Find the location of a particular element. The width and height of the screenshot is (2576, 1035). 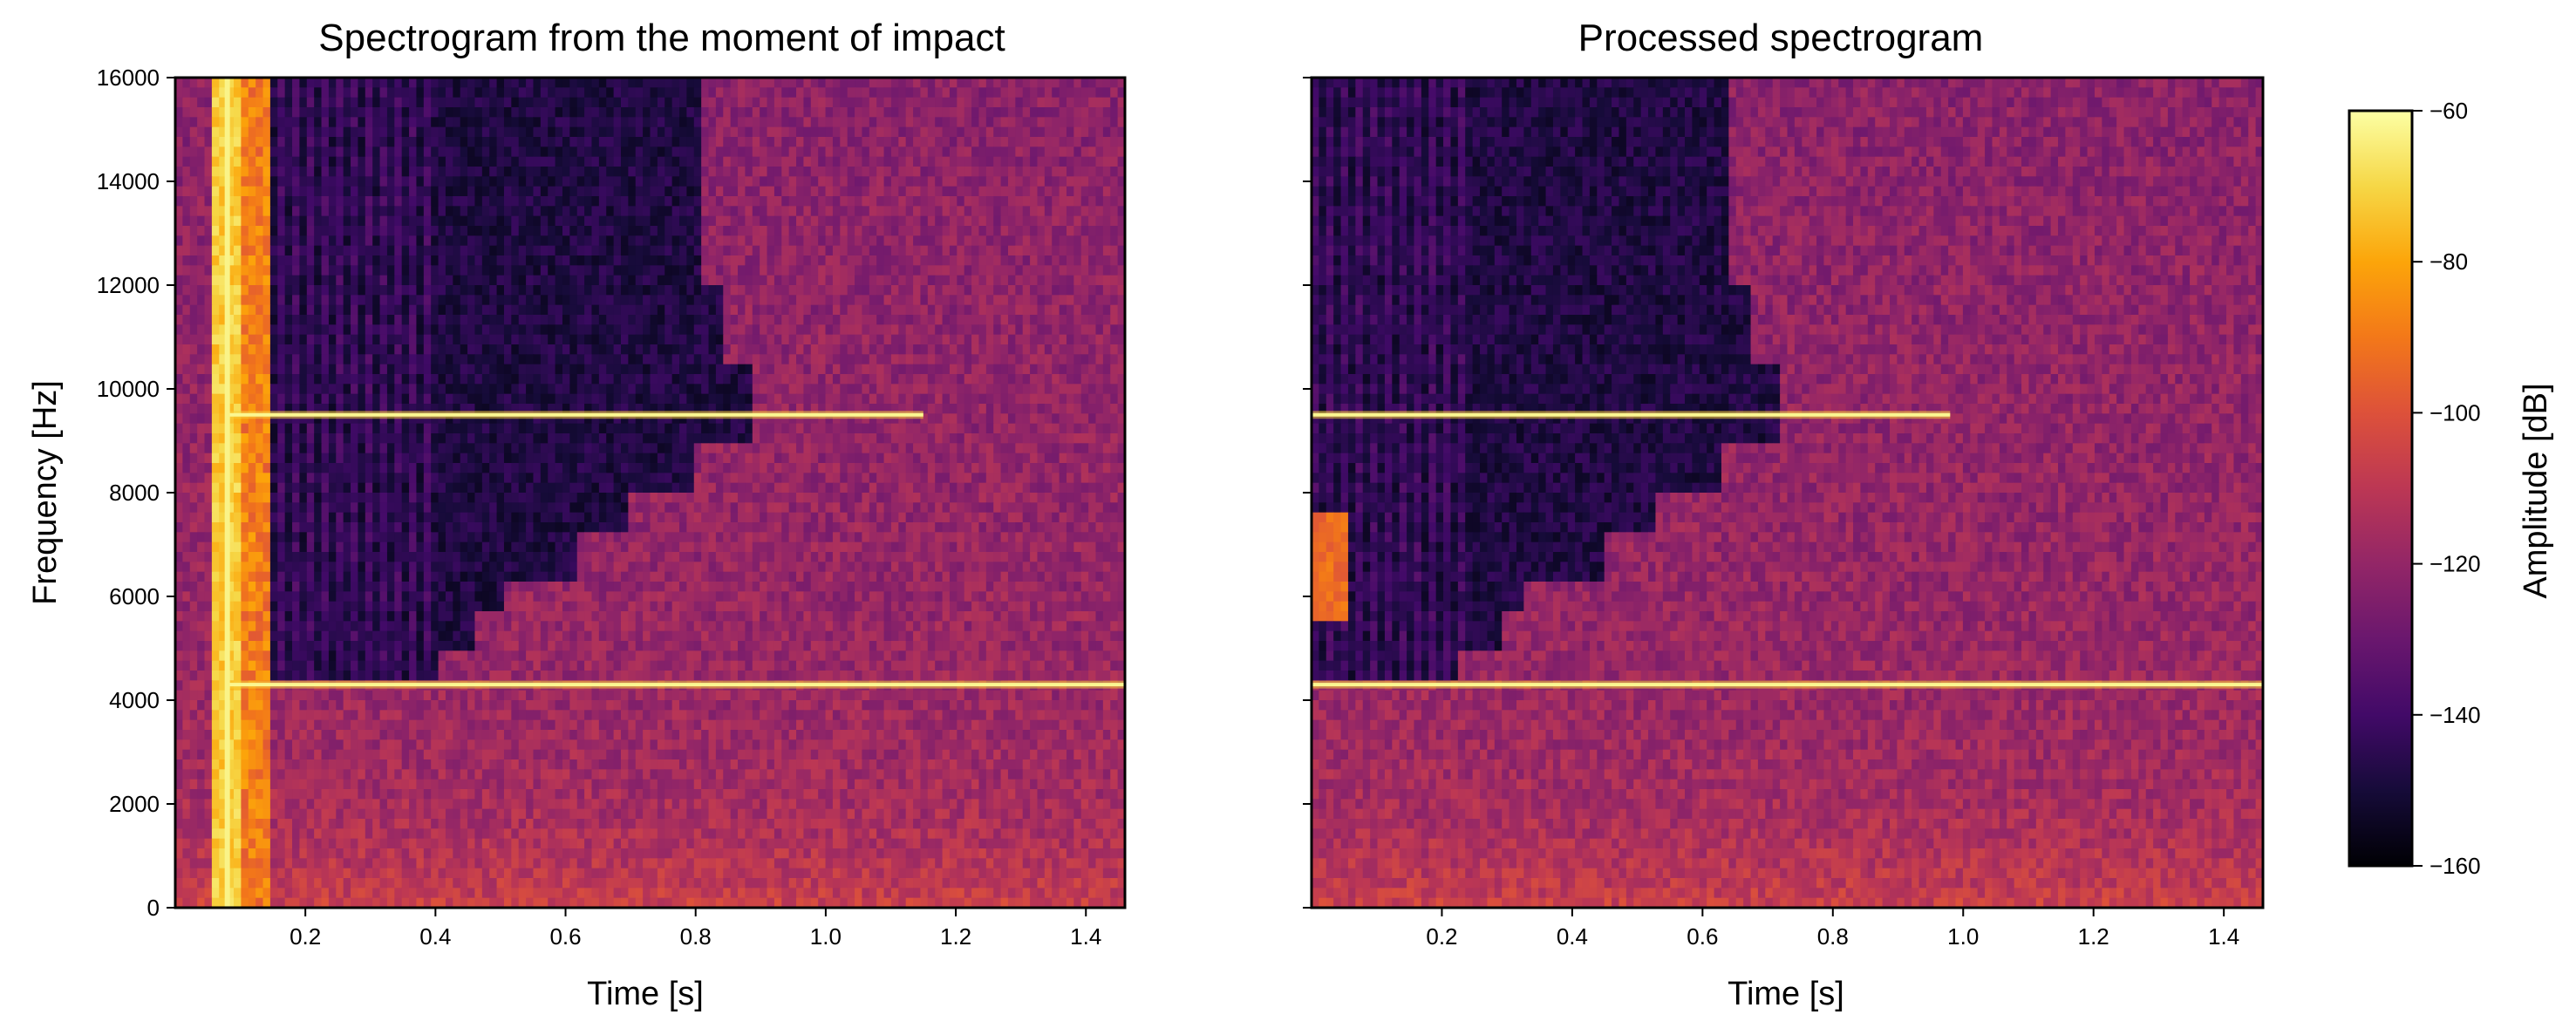

colorbar-label: Amplitude [dB] is located at coordinates (2536, 490).